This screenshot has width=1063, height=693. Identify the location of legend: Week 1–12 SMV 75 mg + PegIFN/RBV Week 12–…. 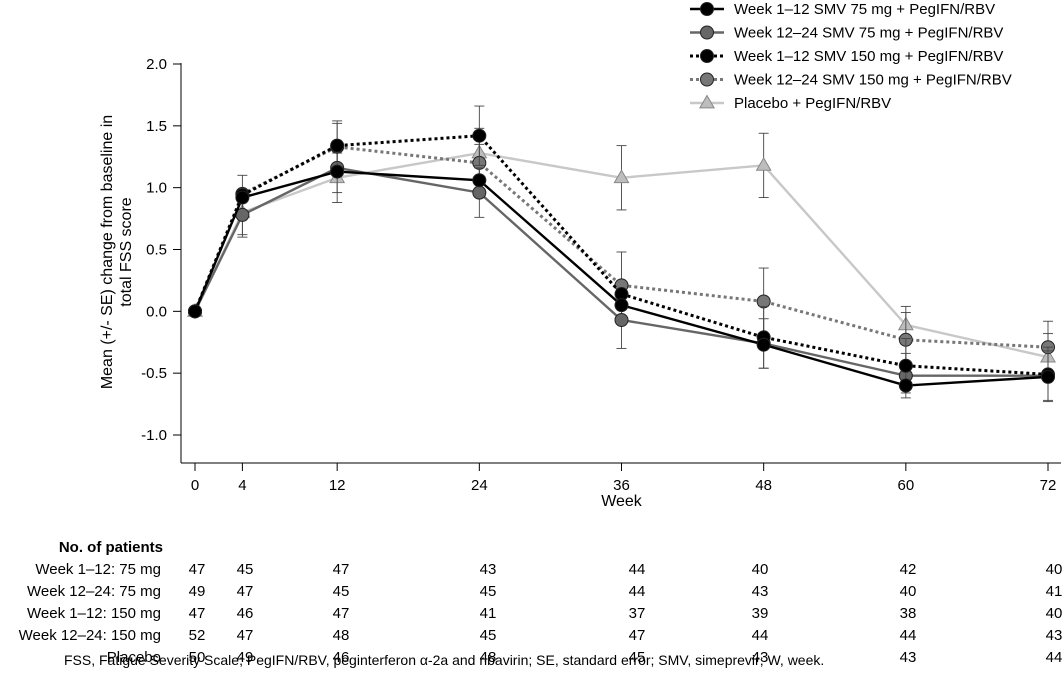
(851, 56).